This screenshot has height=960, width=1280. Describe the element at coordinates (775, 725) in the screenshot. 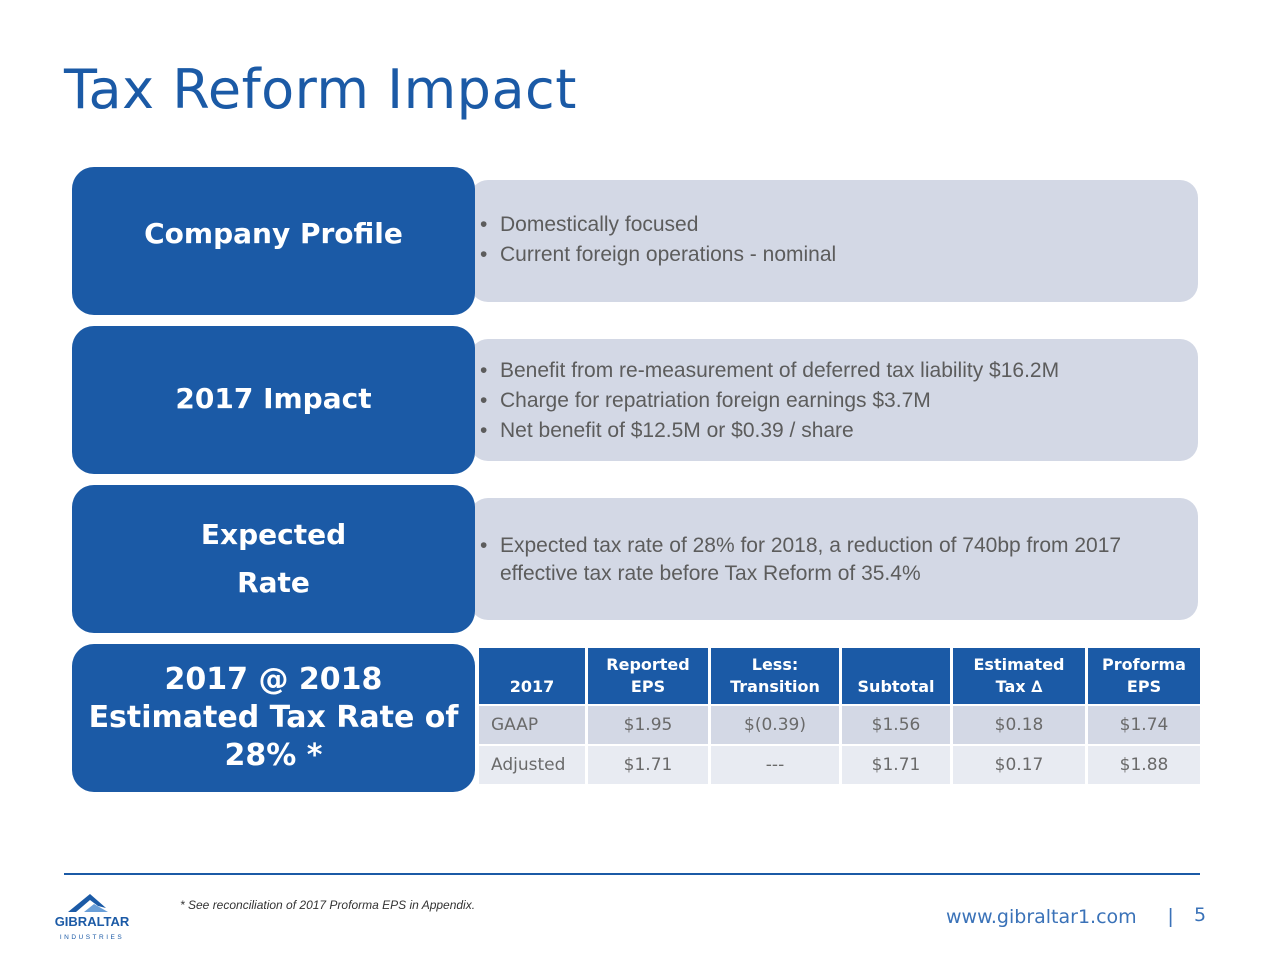

I see `table-cell: $(0.39)` at that location.